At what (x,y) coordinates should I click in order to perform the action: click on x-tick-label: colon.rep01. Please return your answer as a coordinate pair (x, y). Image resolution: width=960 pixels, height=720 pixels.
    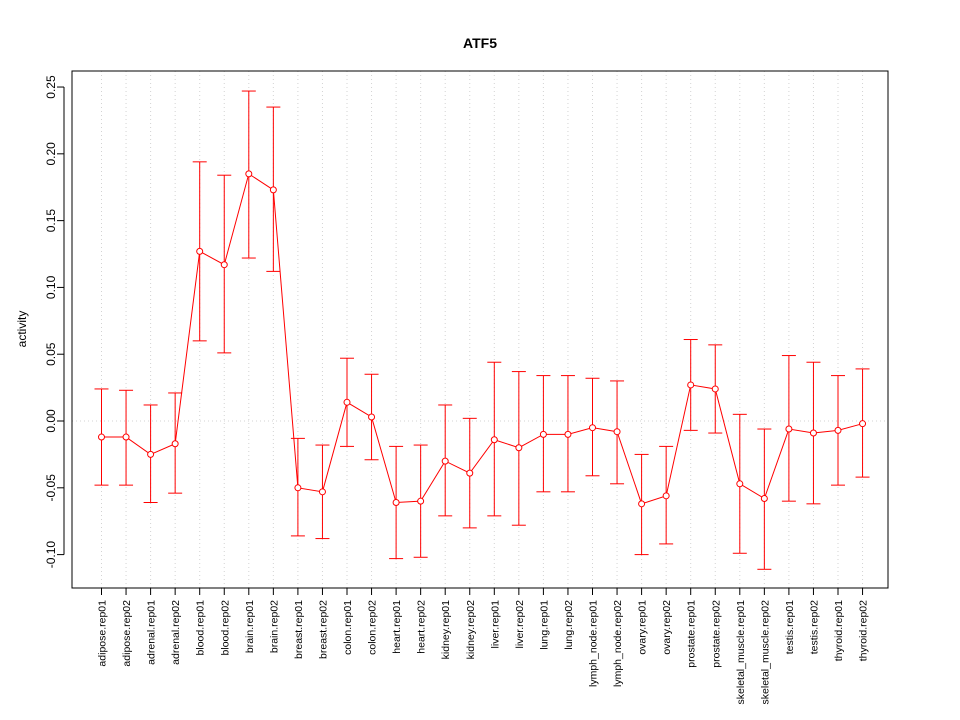
    Looking at the image, I should click on (348, 627).